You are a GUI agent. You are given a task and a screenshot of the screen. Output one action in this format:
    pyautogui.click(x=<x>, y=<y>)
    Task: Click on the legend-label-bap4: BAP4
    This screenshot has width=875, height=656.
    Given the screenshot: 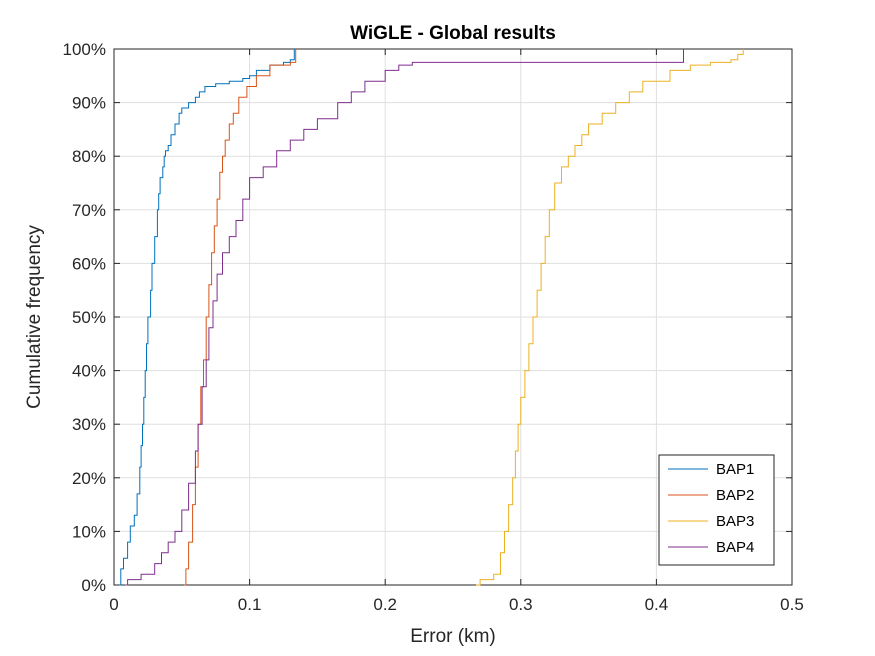 What is the action you would take?
    pyautogui.click(x=735, y=547)
    